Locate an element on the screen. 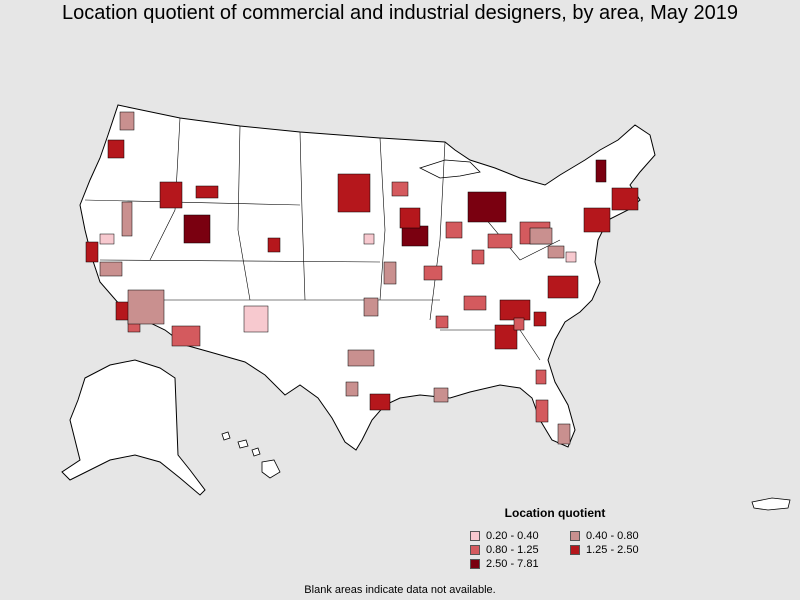 This screenshot has height=600, width=800. legend-title: Location quotient is located at coordinates (555, 513).